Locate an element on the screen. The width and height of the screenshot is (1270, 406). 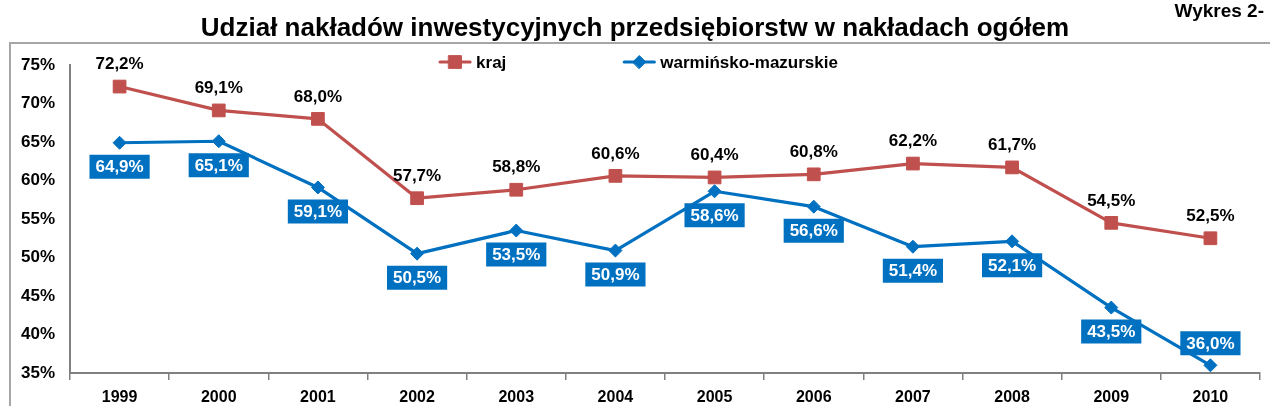
x-tick-label: 1999 is located at coordinates (119, 397).